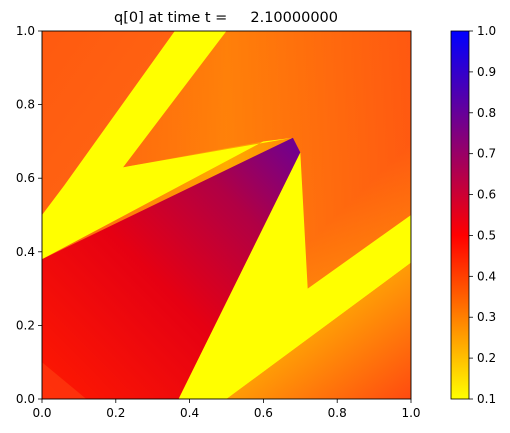 This screenshot has width=510, height=433. What do you see at coordinates (410, 413) in the screenshot?
I see `x-tick-label: 1.0` at bounding box center [410, 413].